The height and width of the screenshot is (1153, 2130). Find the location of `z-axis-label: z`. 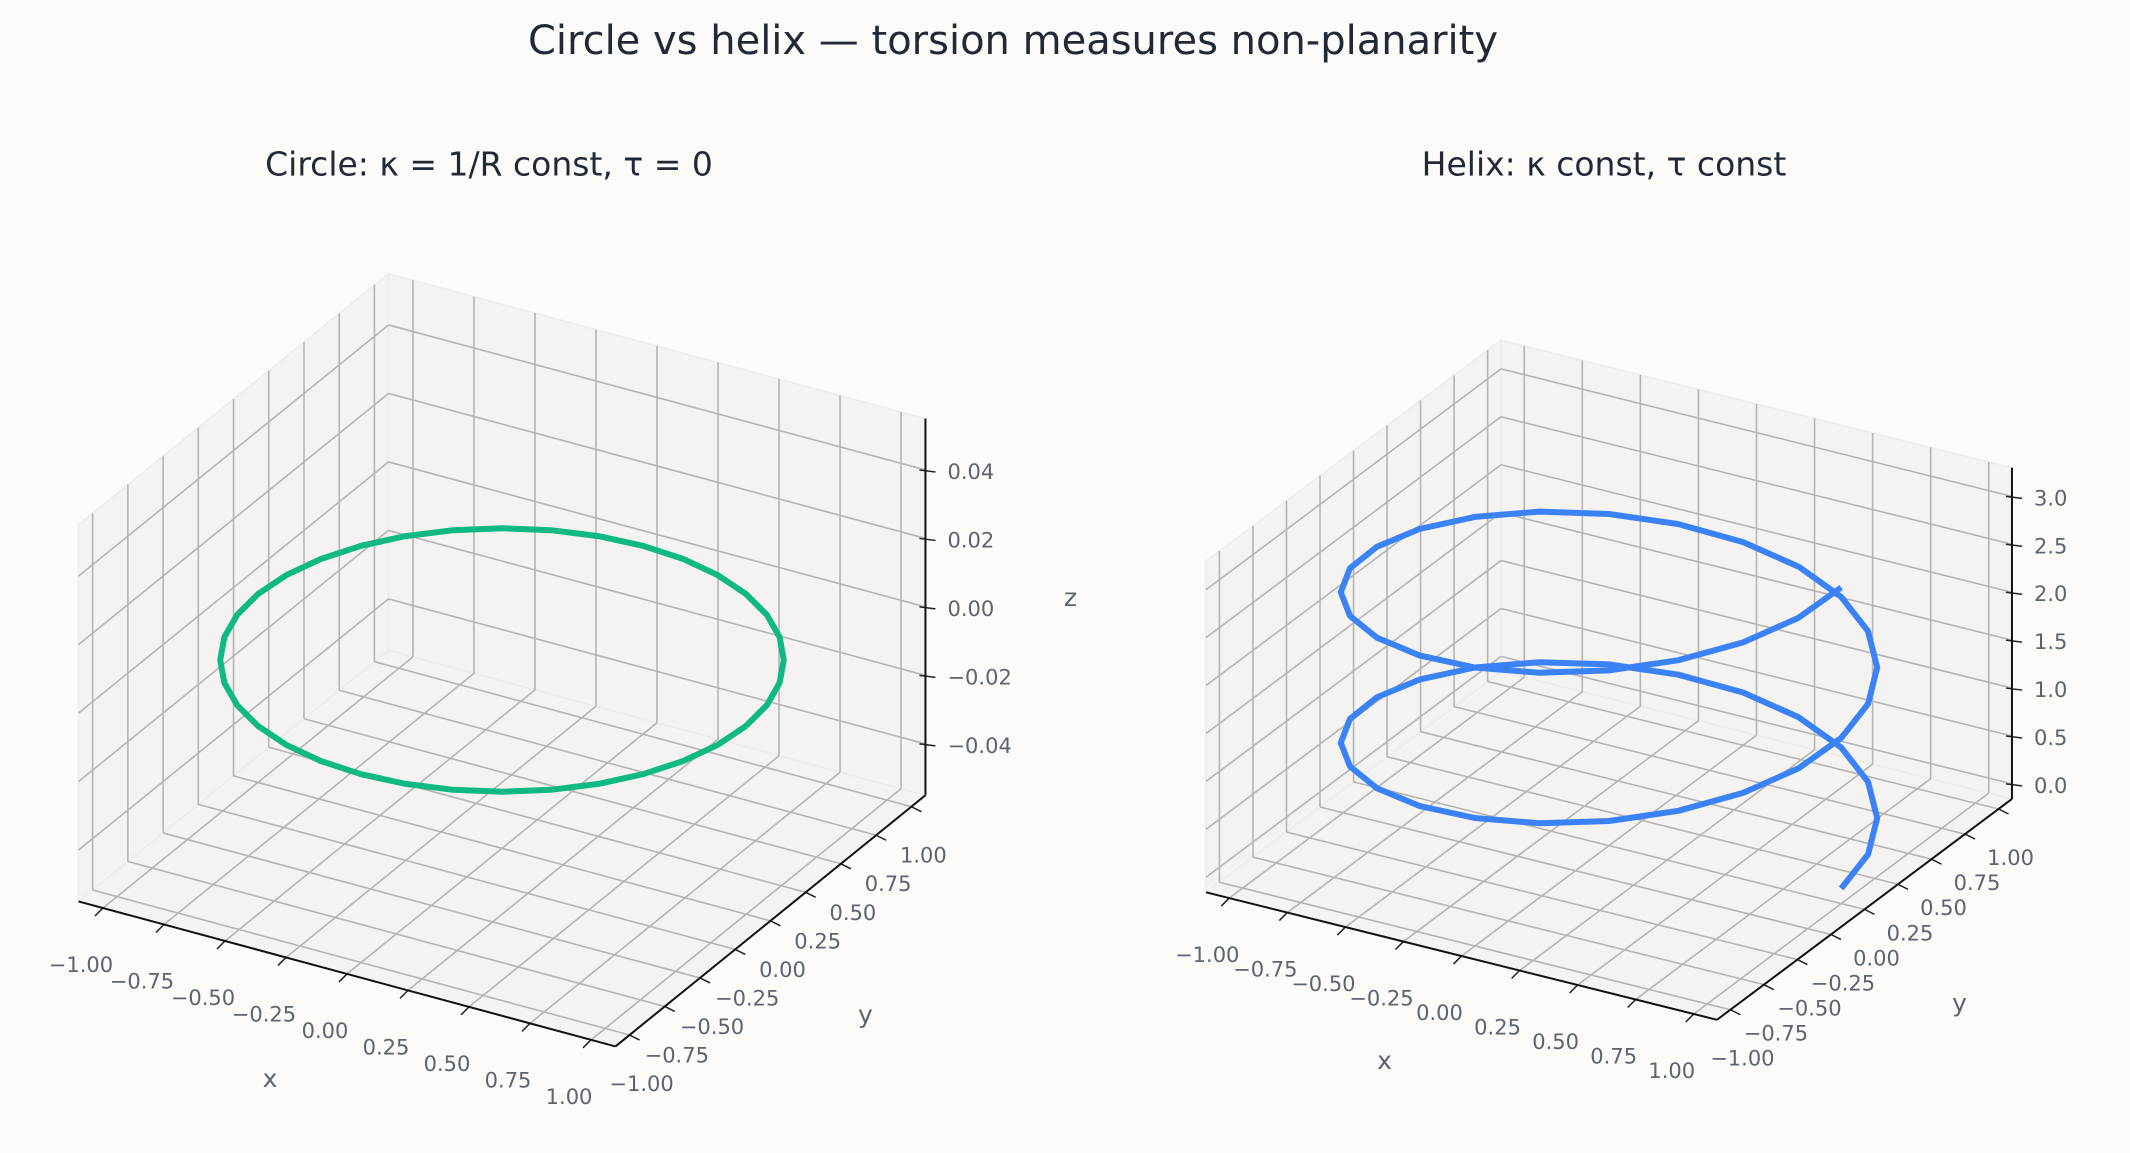

z-axis-label: z is located at coordinates (1070, 597).